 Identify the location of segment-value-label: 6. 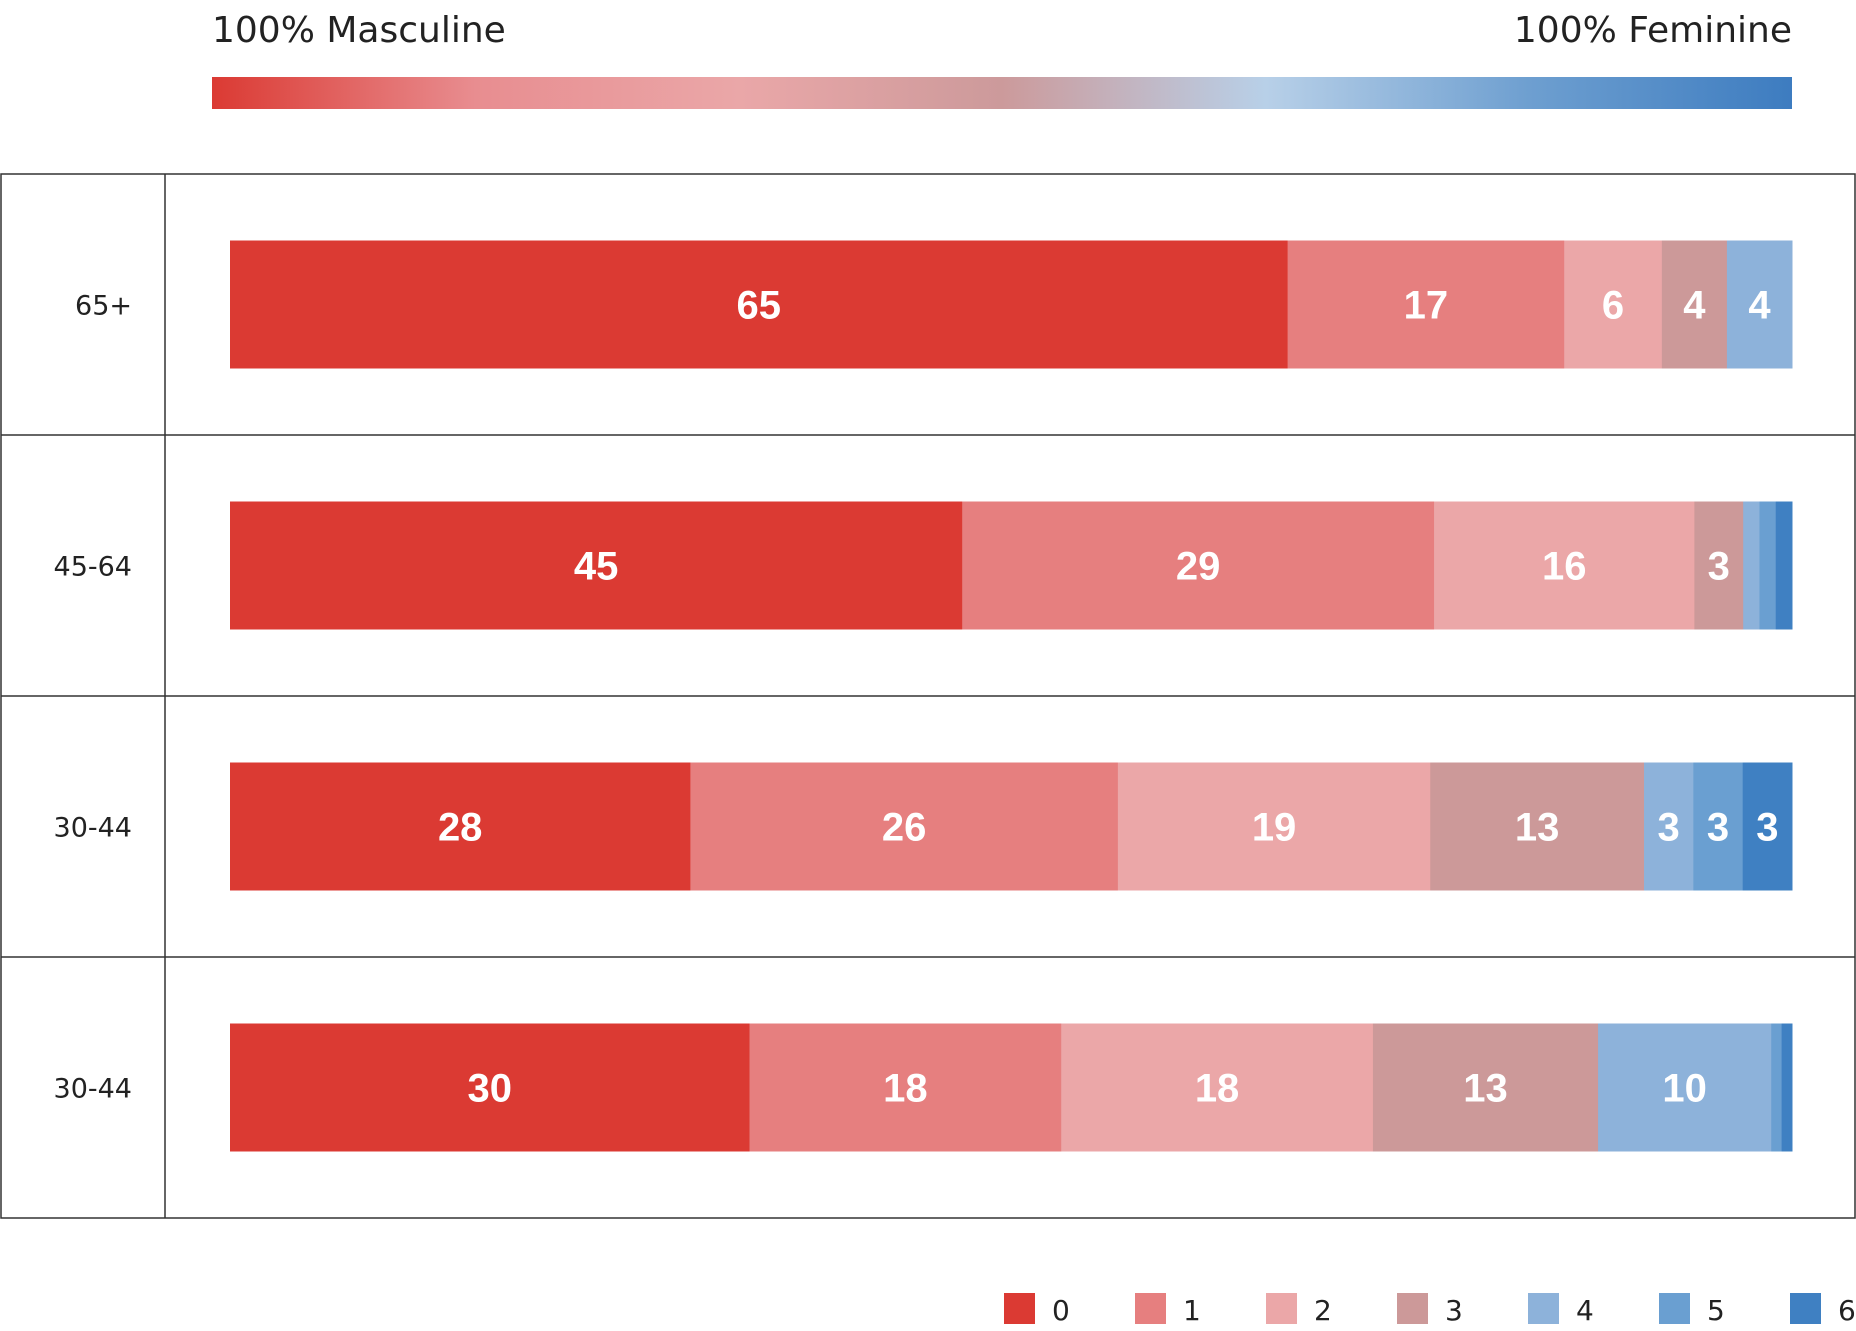
(1613, 306).